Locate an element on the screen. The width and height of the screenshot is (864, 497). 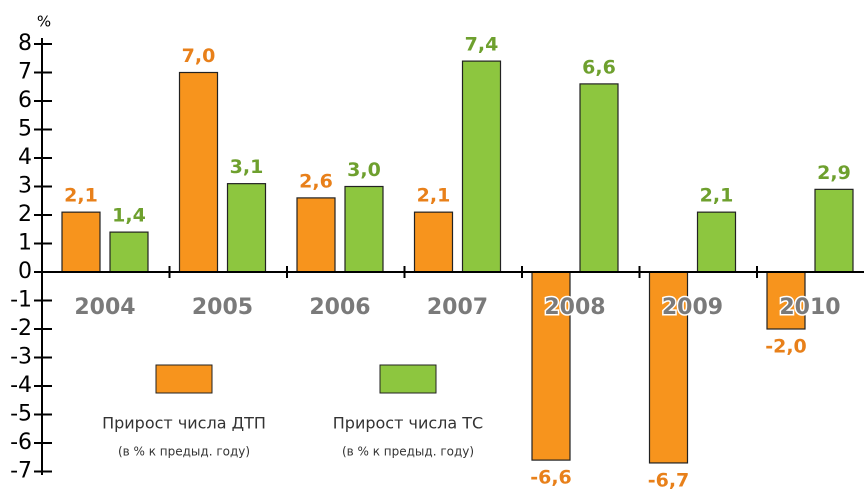
value-label: 6,6 is located at coordinates (599, 67).